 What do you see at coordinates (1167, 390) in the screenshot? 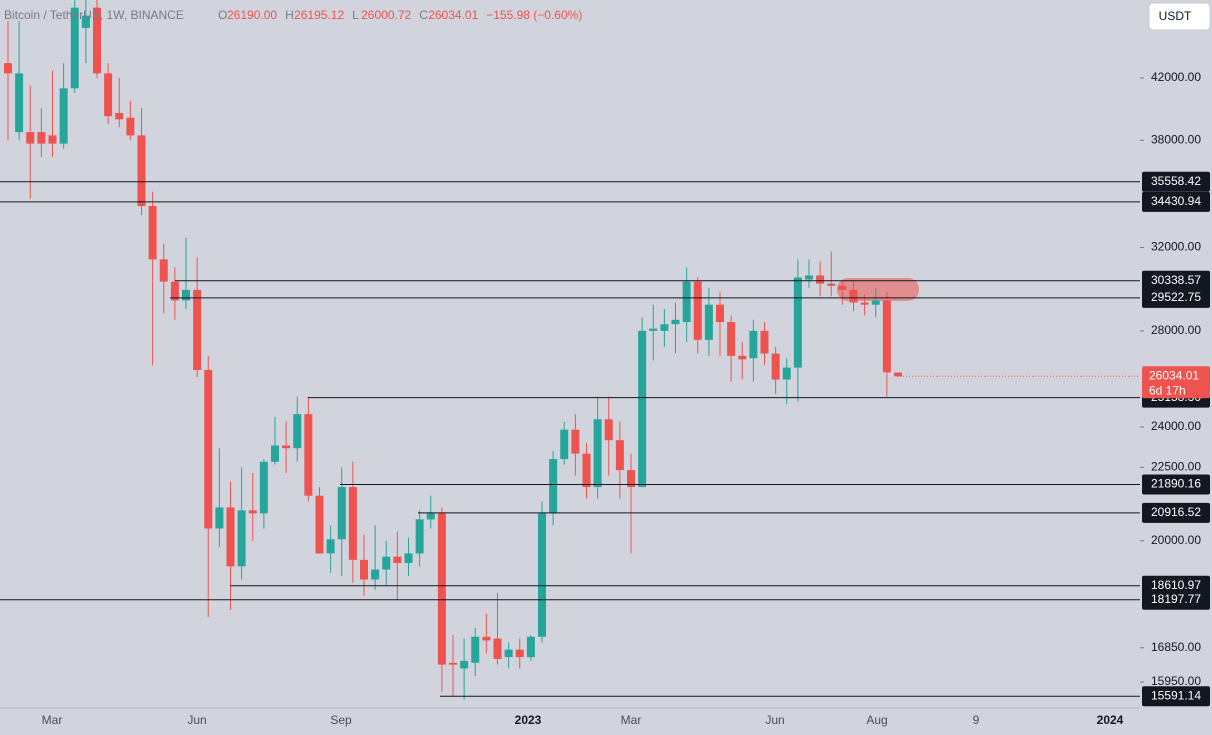
I see `countdown-label: 6d 17h` at bounding box center [1167, 390].